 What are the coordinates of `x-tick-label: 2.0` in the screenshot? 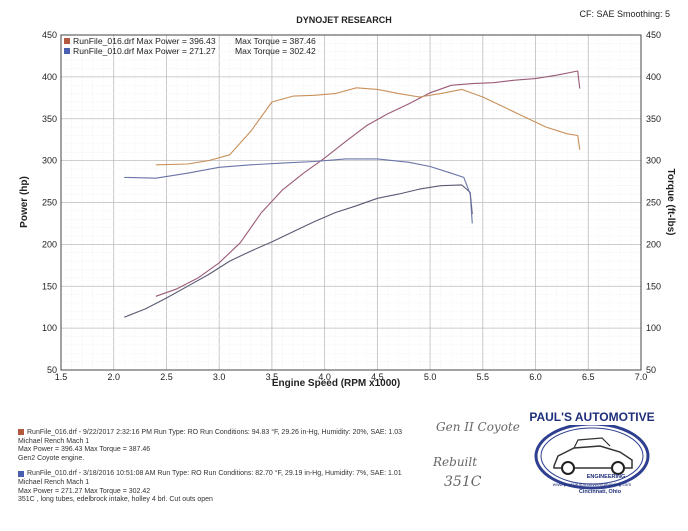 It's located at (113, 377).